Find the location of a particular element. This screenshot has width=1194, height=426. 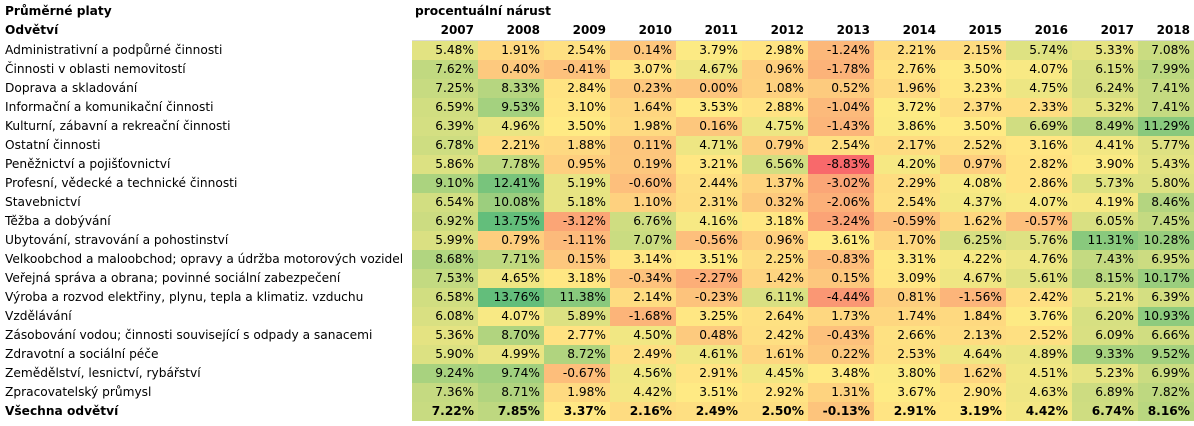

value-cell: 7.43% is located at coordinates (1105, 259).